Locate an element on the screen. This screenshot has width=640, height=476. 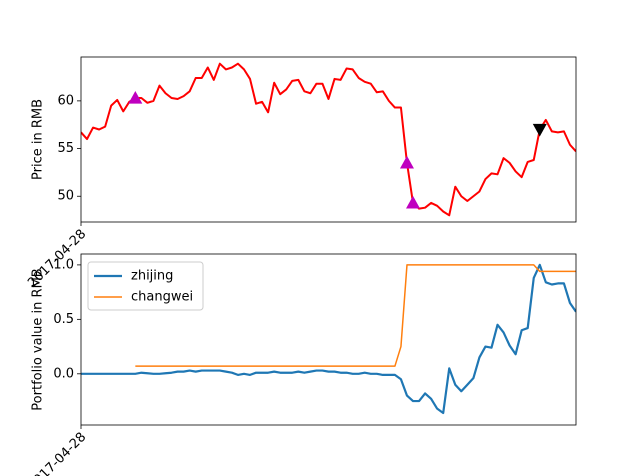
y-tick-label: 1.0 is located at coordinates (63, 264).